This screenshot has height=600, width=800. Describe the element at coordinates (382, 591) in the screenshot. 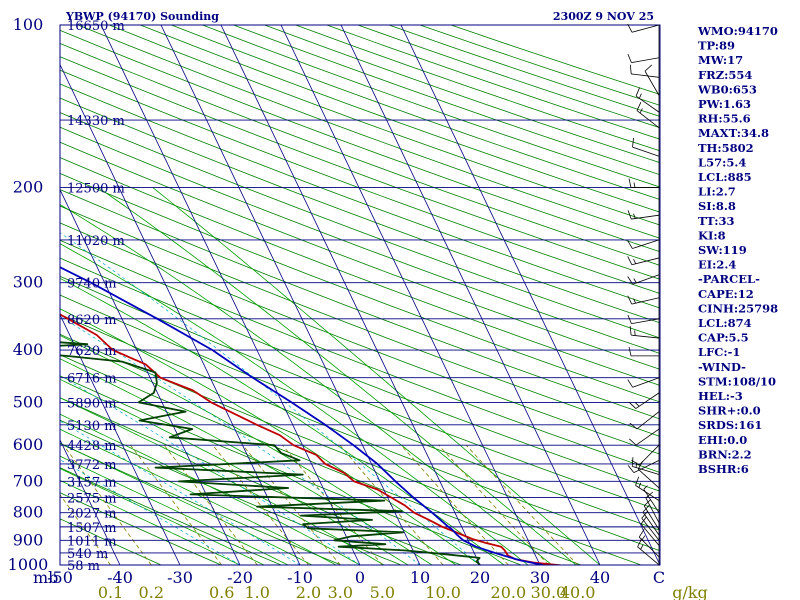

I see `mixing-ratio-label: 5.0` at that location.